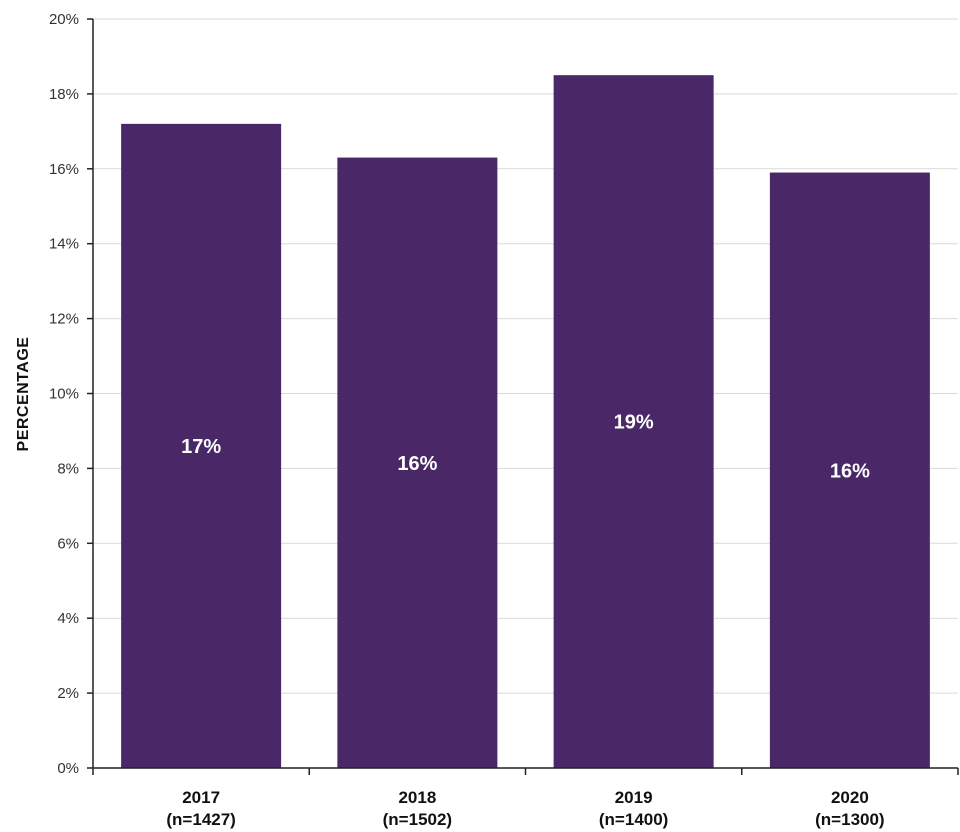 This screenshot has width=960, height=832. I want to click on y-tick-label: 4%, so click(68, 618).